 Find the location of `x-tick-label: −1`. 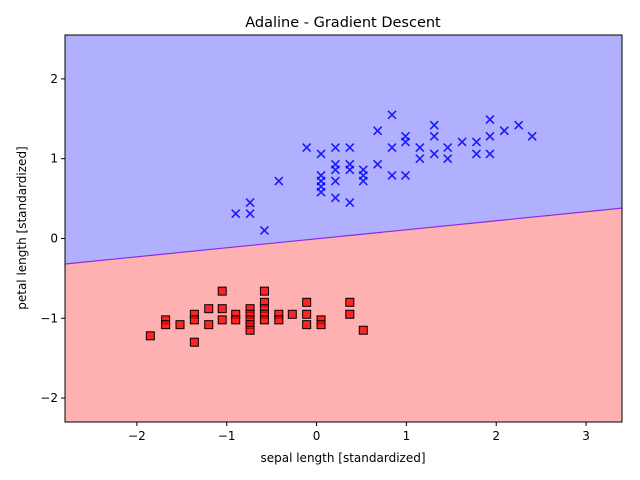

x-tick-label: −1 is located at coordinates (227, 436).